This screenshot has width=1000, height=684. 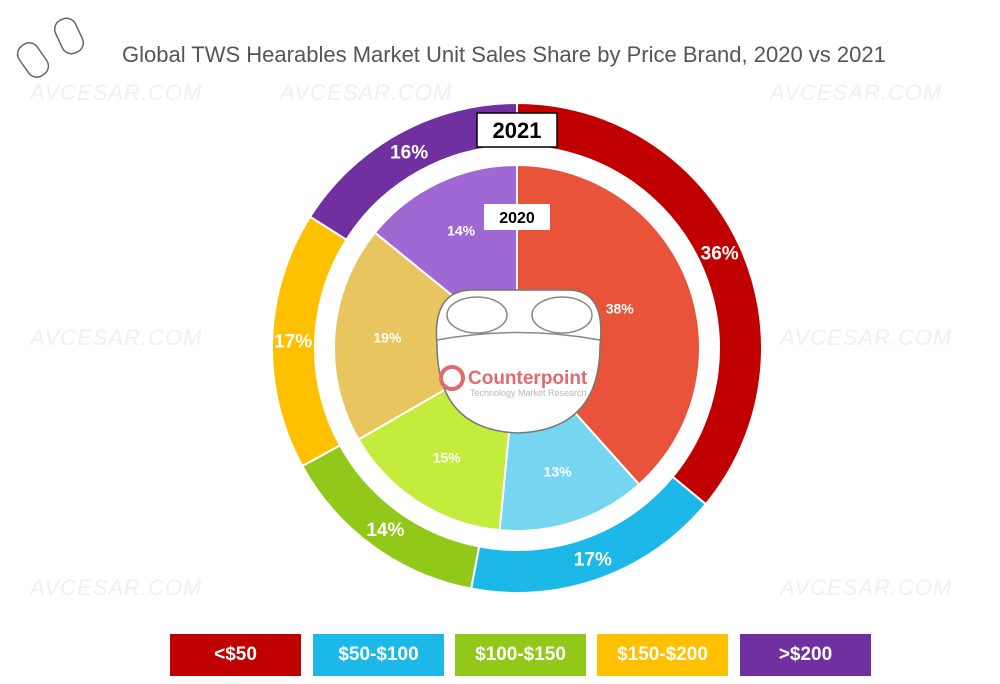 What do you see at coordinates (293, 342) in the screenshot?
I see `data-label-2021-3: 17%` at bounding box center [293, 342].